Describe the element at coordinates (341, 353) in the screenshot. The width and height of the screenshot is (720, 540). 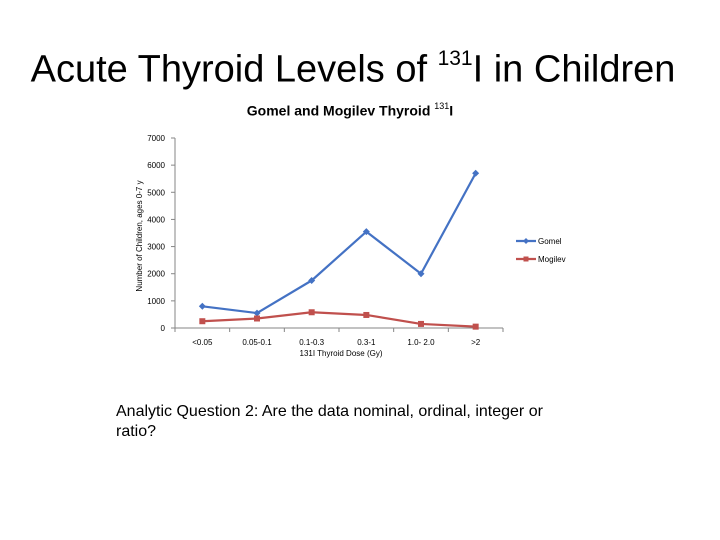
I see `x-axis-title: 131I Thyroid Dose (Gy)` at that location.